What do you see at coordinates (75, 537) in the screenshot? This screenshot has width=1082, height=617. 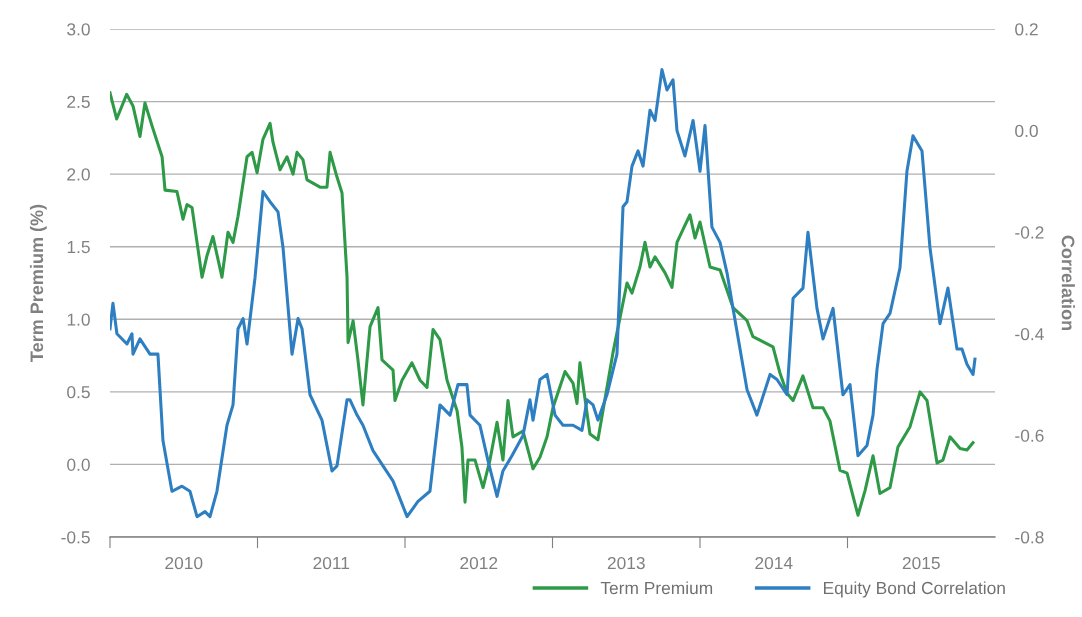 I see `y-tick-label: -0.5` at bounding box center [75, 537].